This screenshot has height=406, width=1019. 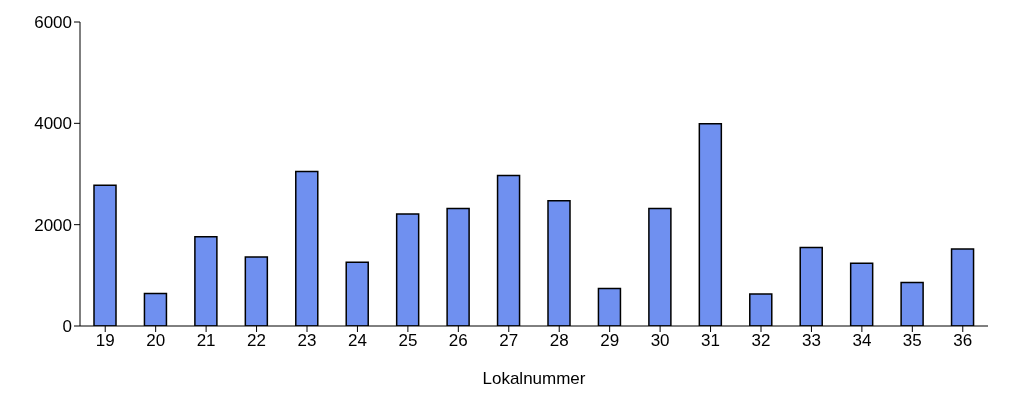 What do you see at coordinates (257, 341) in the screenshot?
I see `x-tick-label: 22` at bounding box center [257, 341].